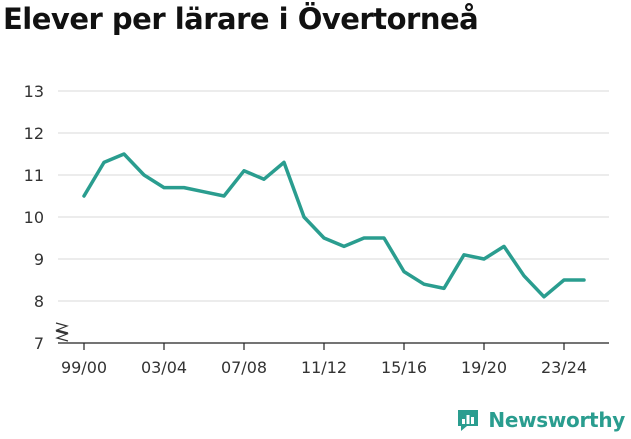  I want to click on x-tick-label: 03/04, so click(164, 367).